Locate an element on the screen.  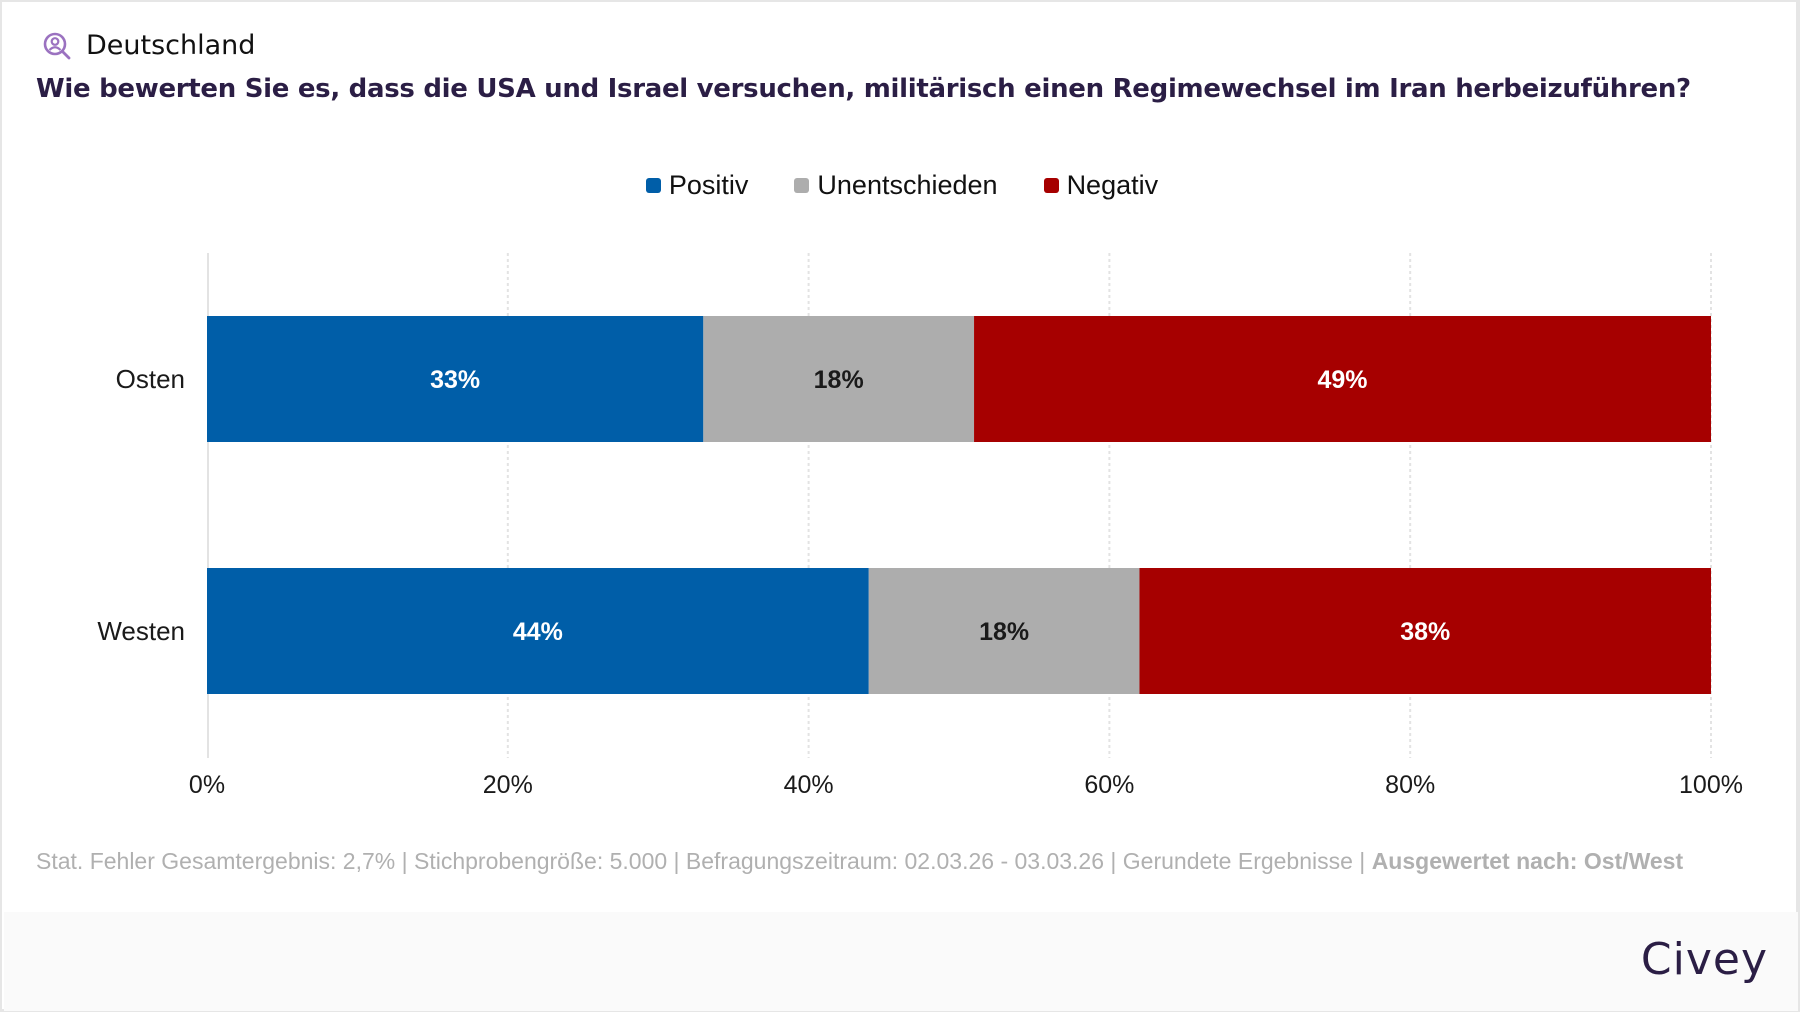
data-label: 33% is located at coordinates (455, 380).